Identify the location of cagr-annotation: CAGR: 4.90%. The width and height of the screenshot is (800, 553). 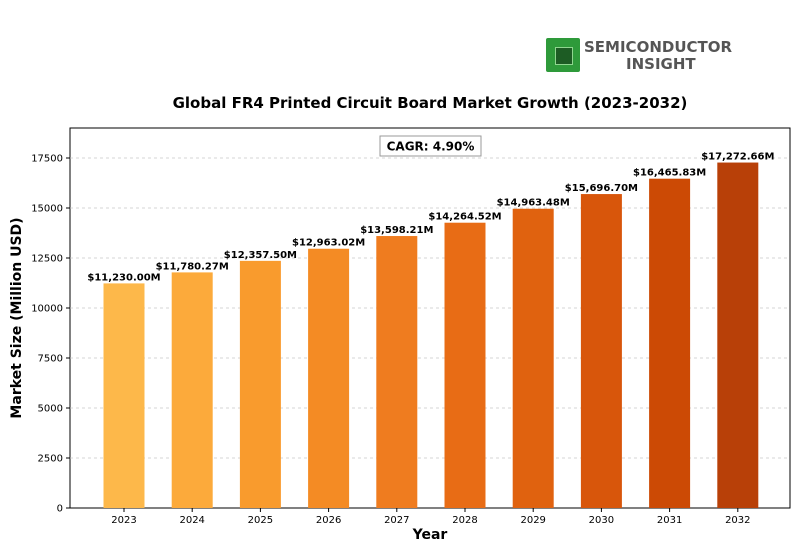
(430, 146).